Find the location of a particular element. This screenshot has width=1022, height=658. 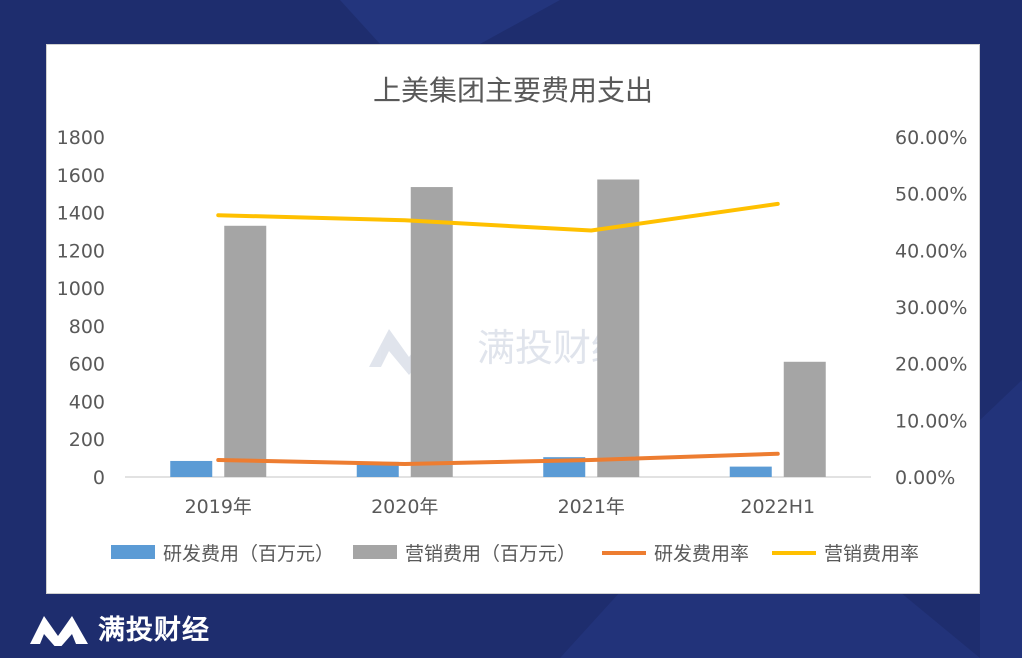

left-axis-ticks: 0 200 400 600 800 1000 1200 1400 1600 1800 is located at coordinates (81, 308).